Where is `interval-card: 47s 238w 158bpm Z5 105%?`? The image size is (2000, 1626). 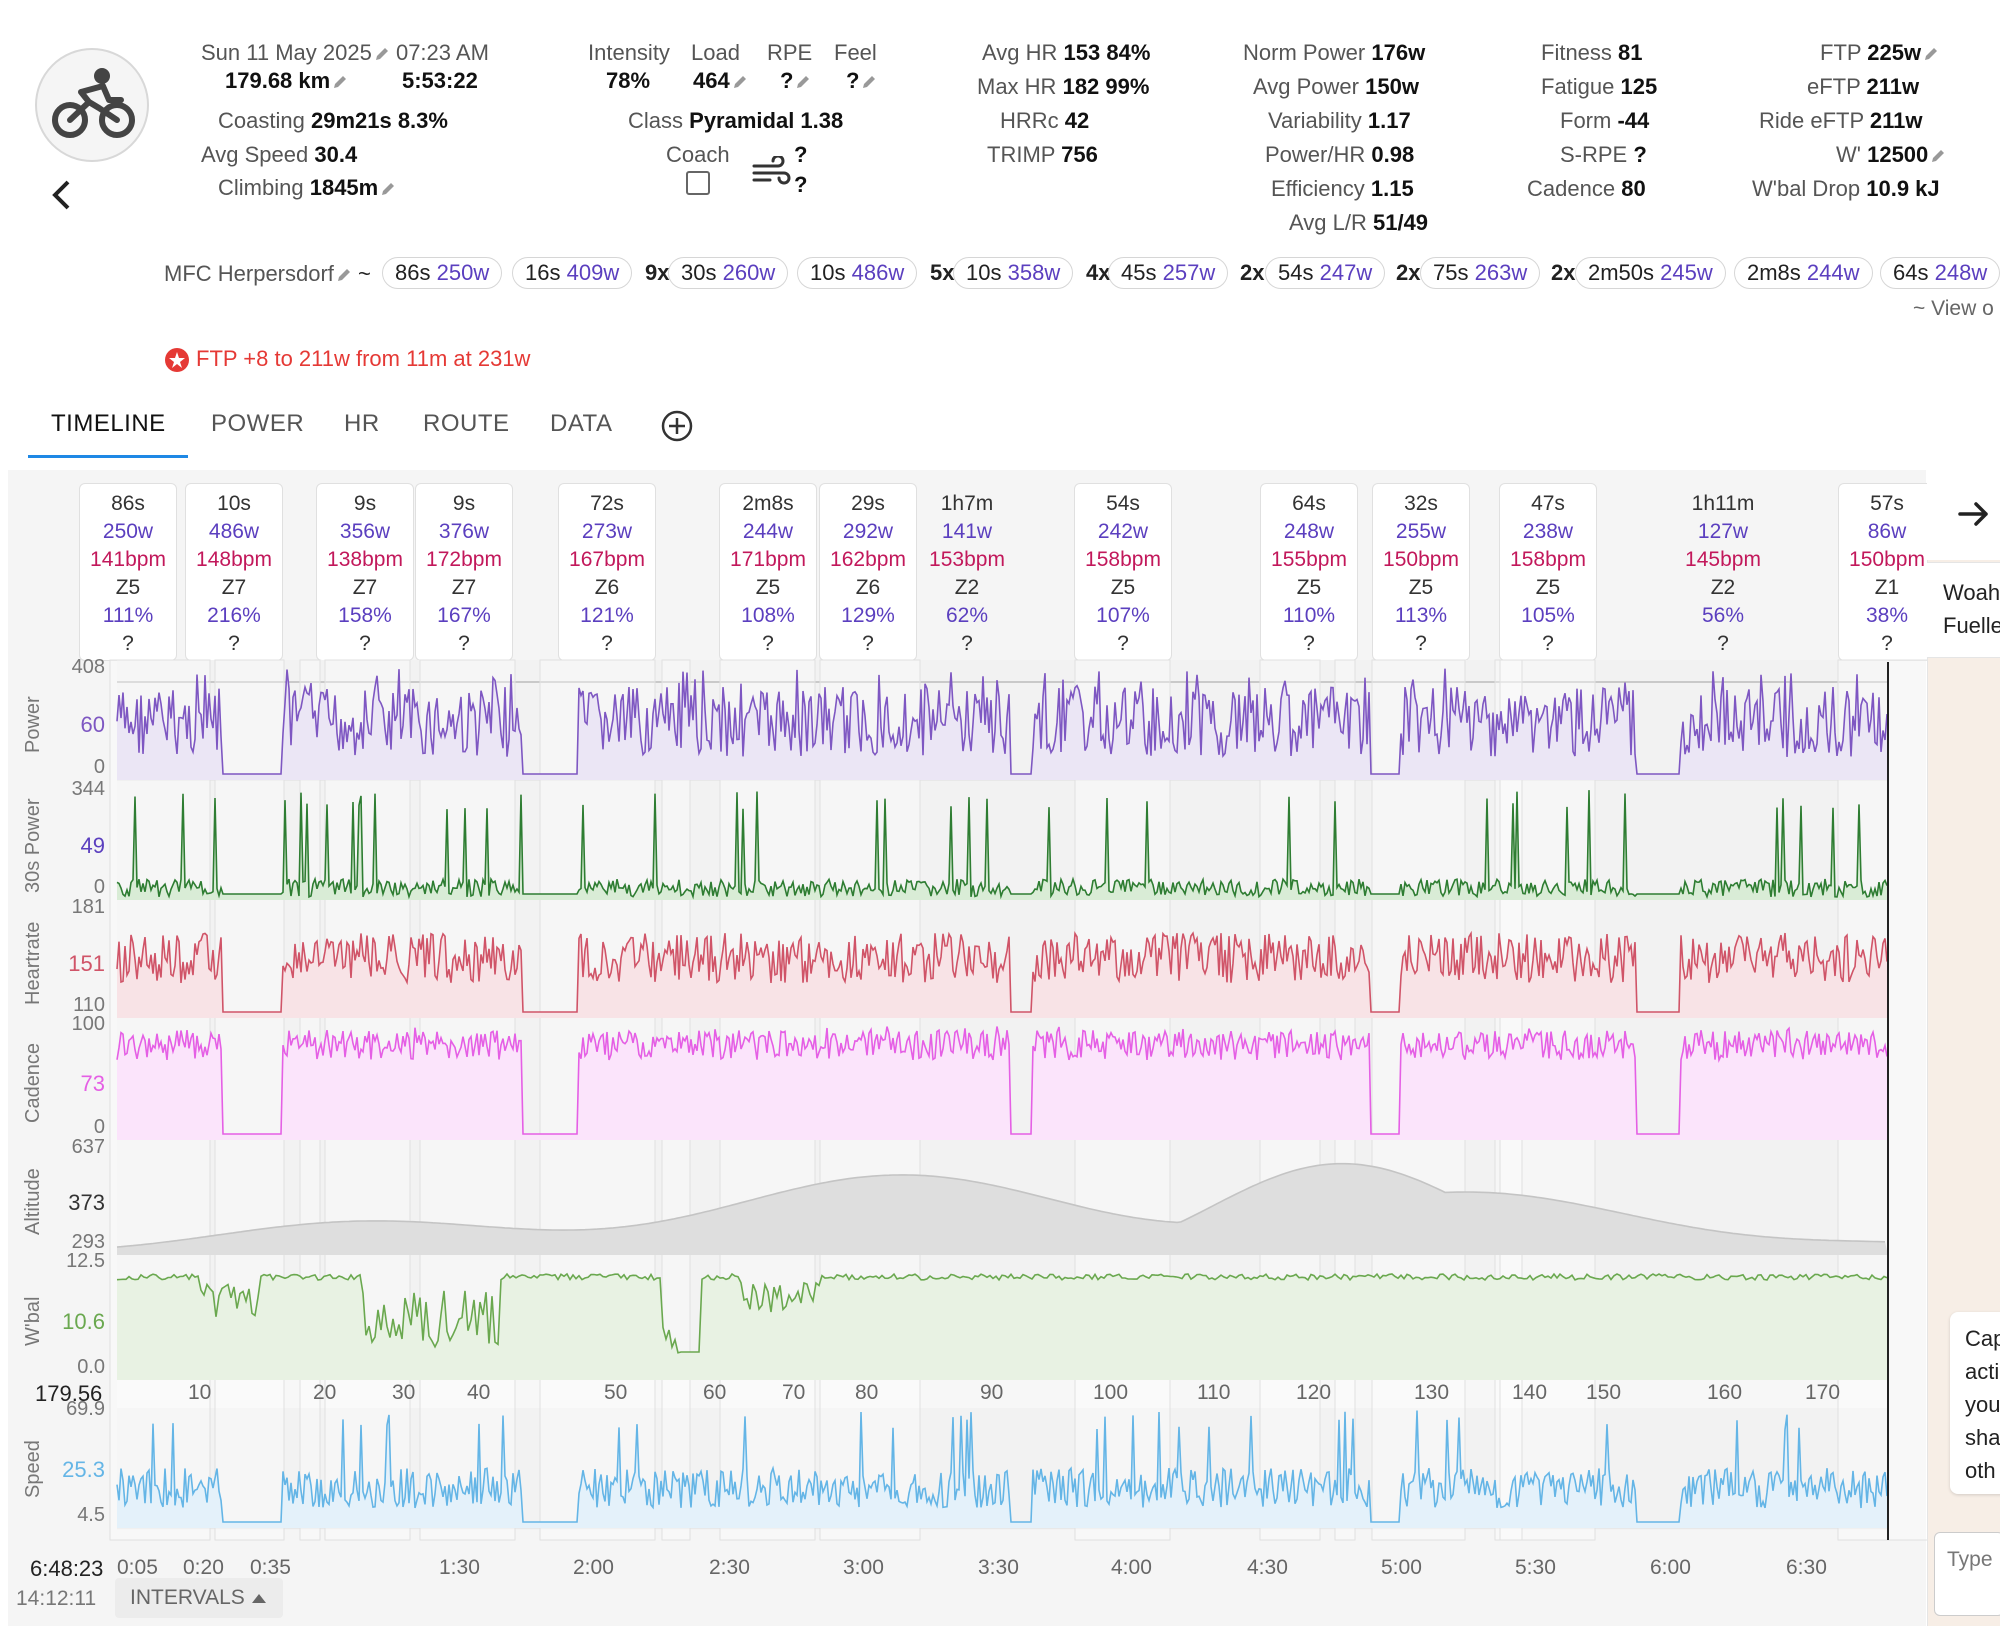
interval-card: 47s 238w 158bpm Z5 105%? is located at coordinates (1548, 572).